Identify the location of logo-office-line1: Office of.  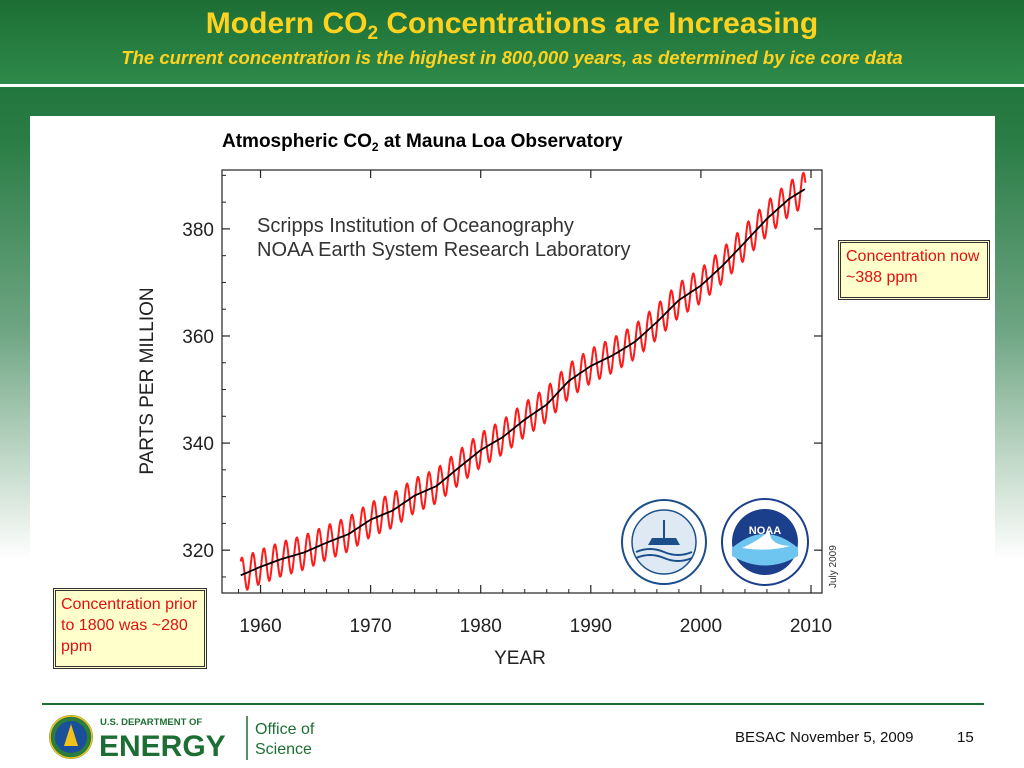
(285, 729).